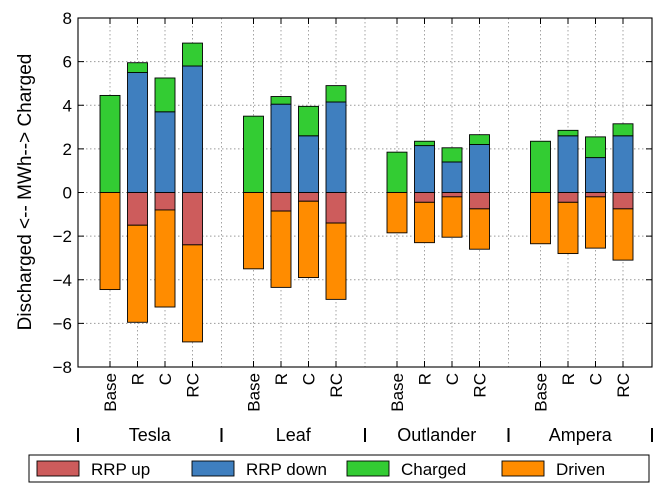 This screenshot has height=488, width=659. I want to click on y-tick-label: −4, so click(62, 280).